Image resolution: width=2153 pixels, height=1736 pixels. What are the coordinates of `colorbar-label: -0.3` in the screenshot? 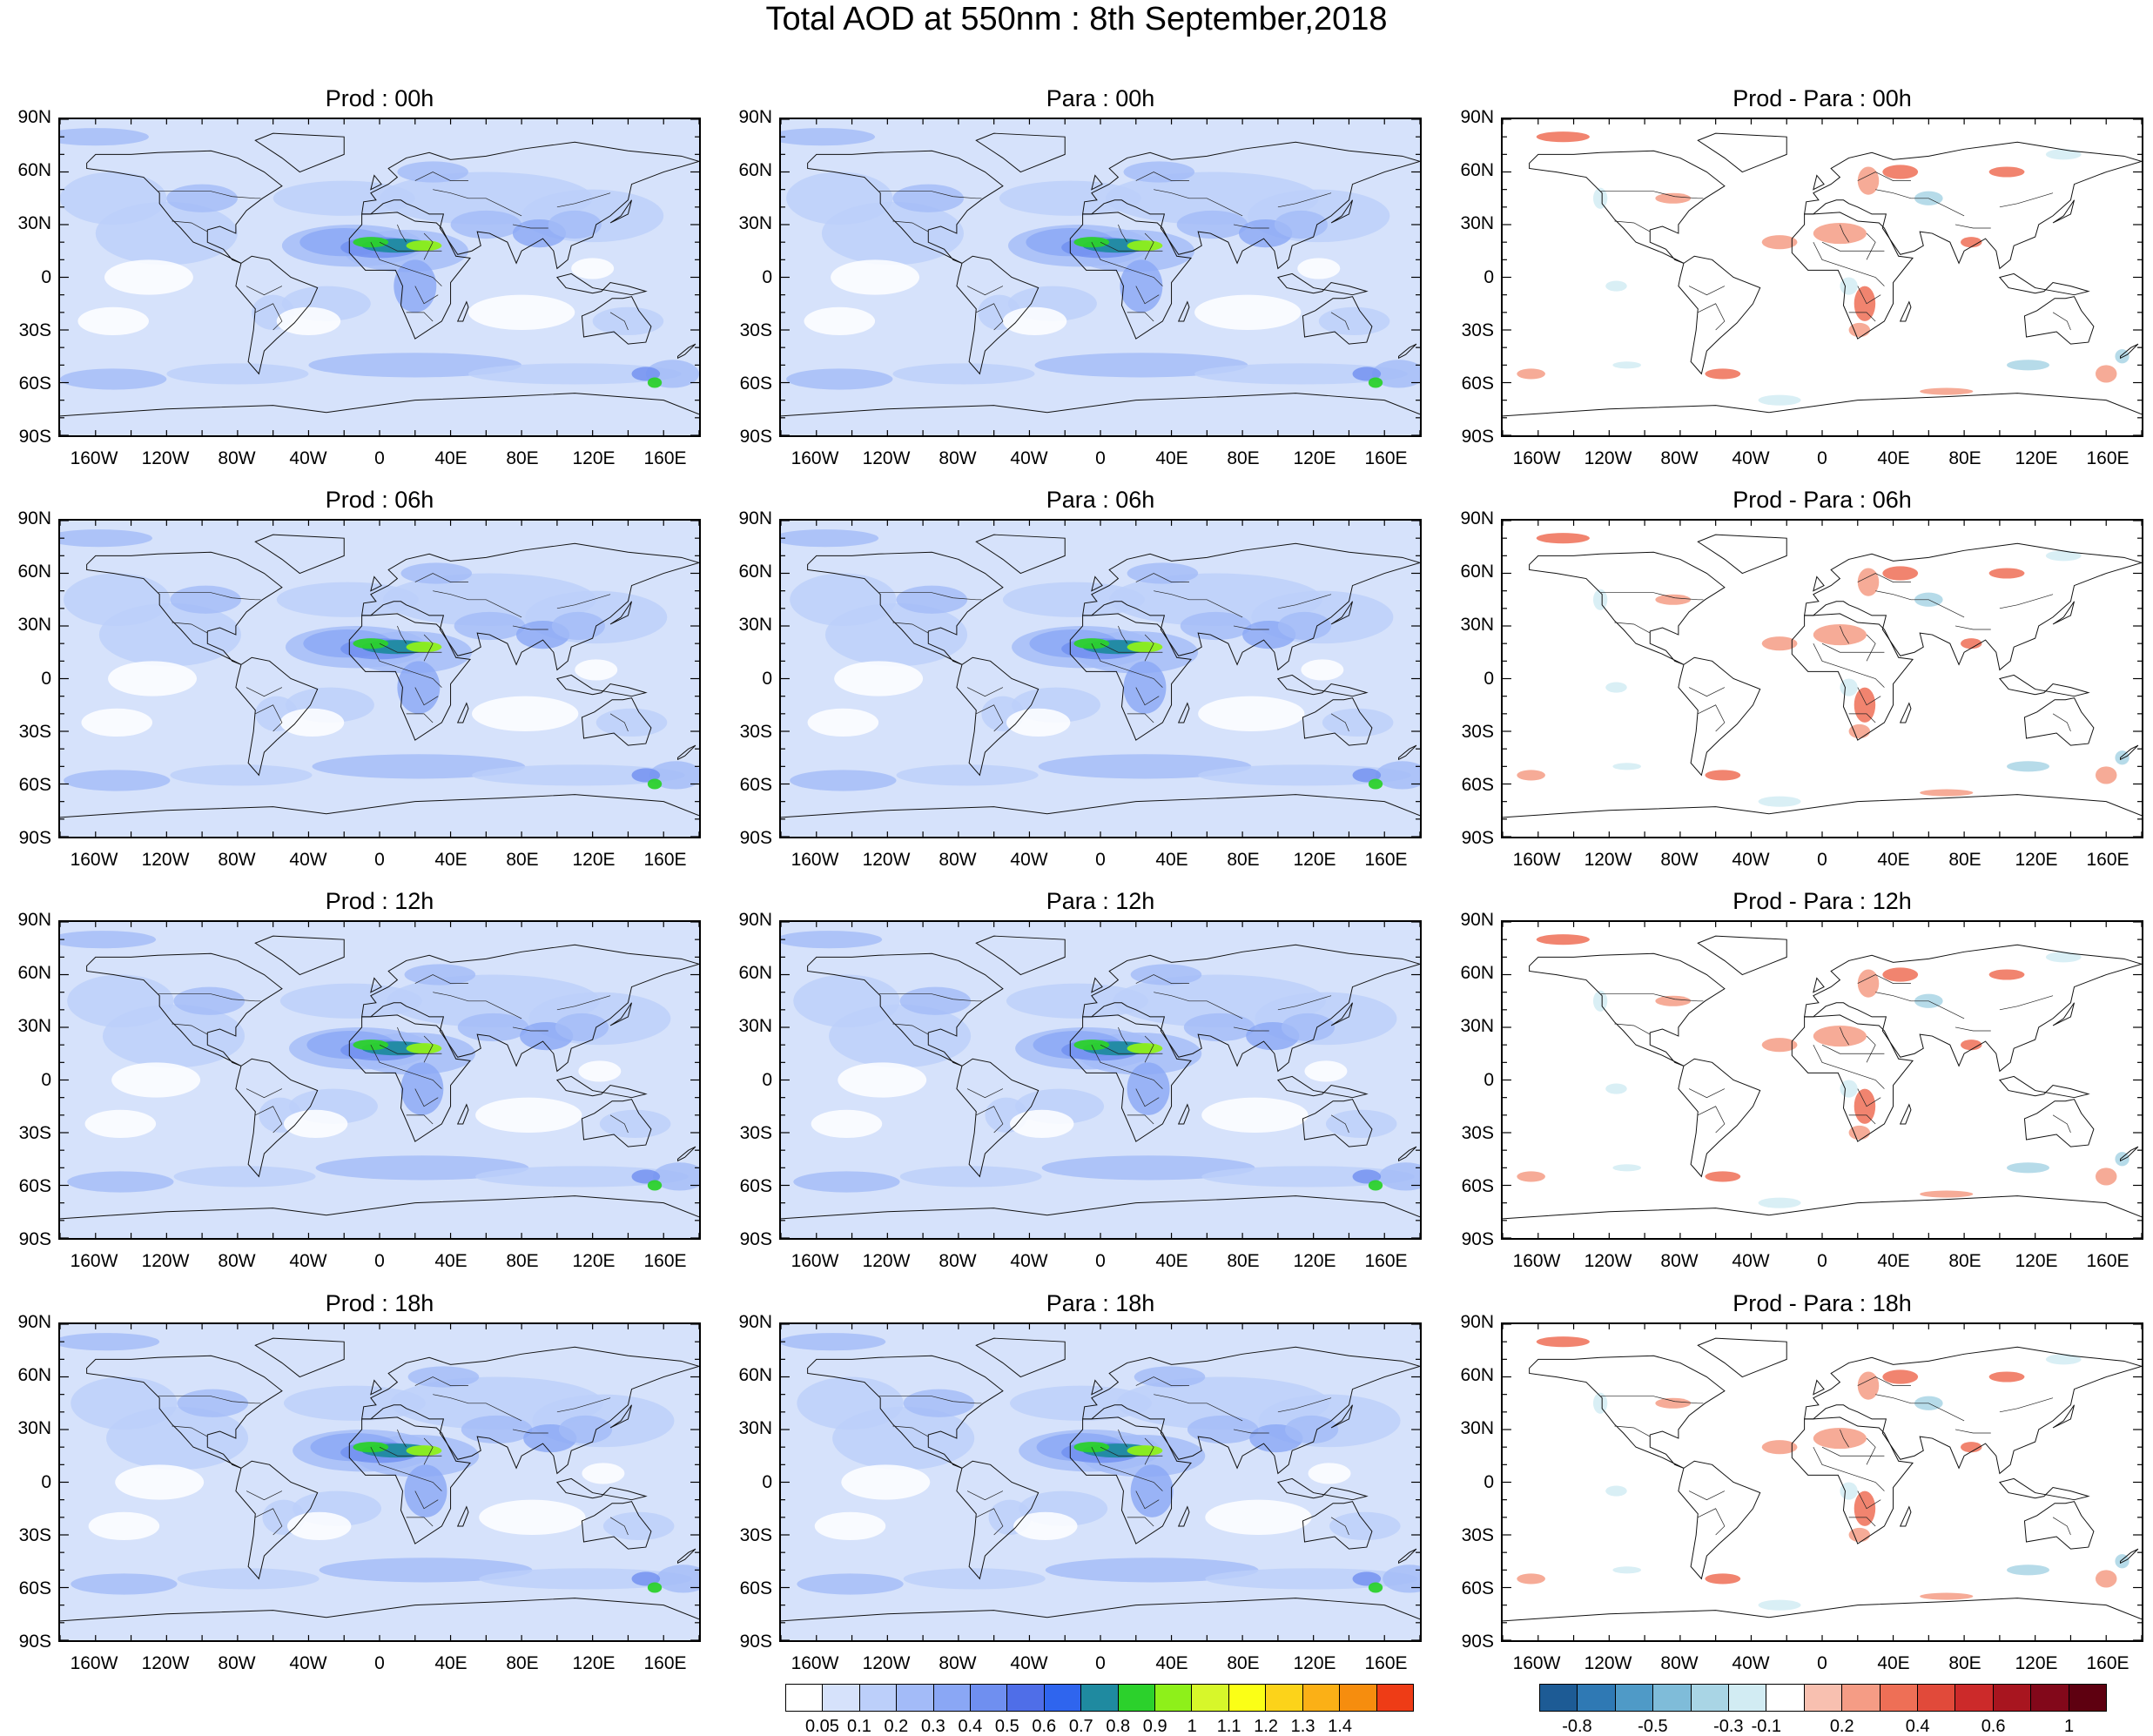 It's located at (1728, 1726).